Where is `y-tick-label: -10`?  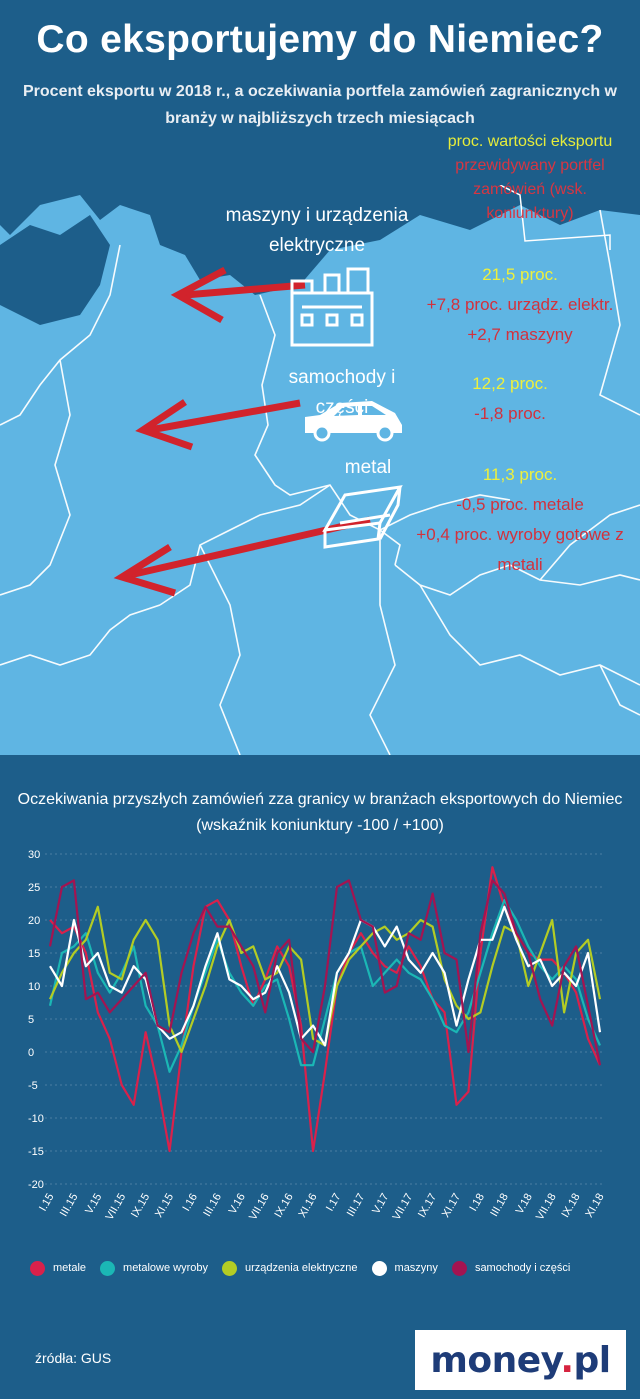 y-tick-label: -10 is located at coordinates (36, 1119).